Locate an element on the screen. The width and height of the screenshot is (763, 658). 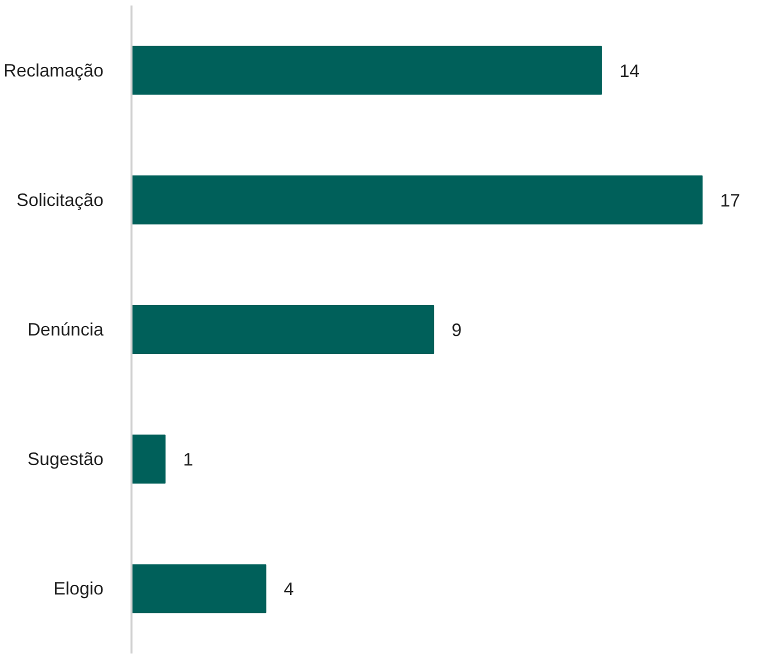
data-label: 4 is located at coordinates (289, 589).